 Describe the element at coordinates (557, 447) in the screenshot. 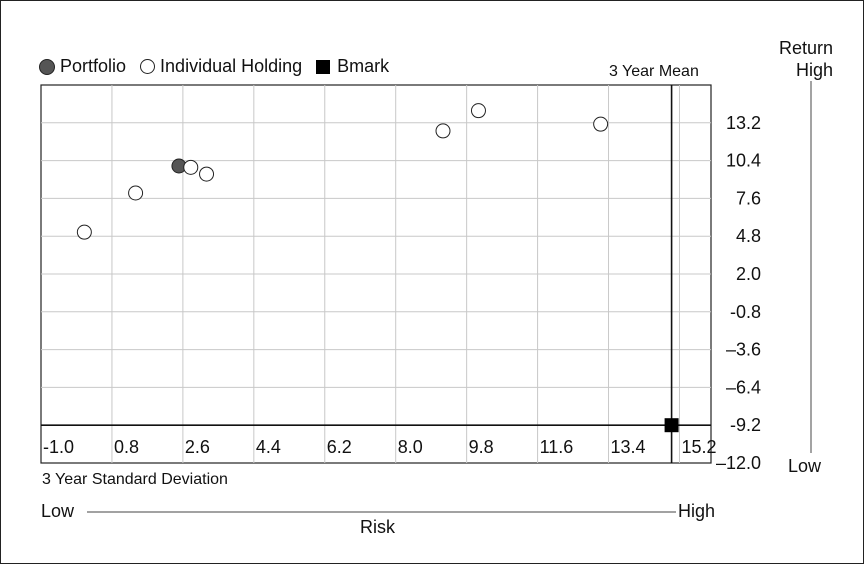

I see `x-tick-label: 11.6` at that location.